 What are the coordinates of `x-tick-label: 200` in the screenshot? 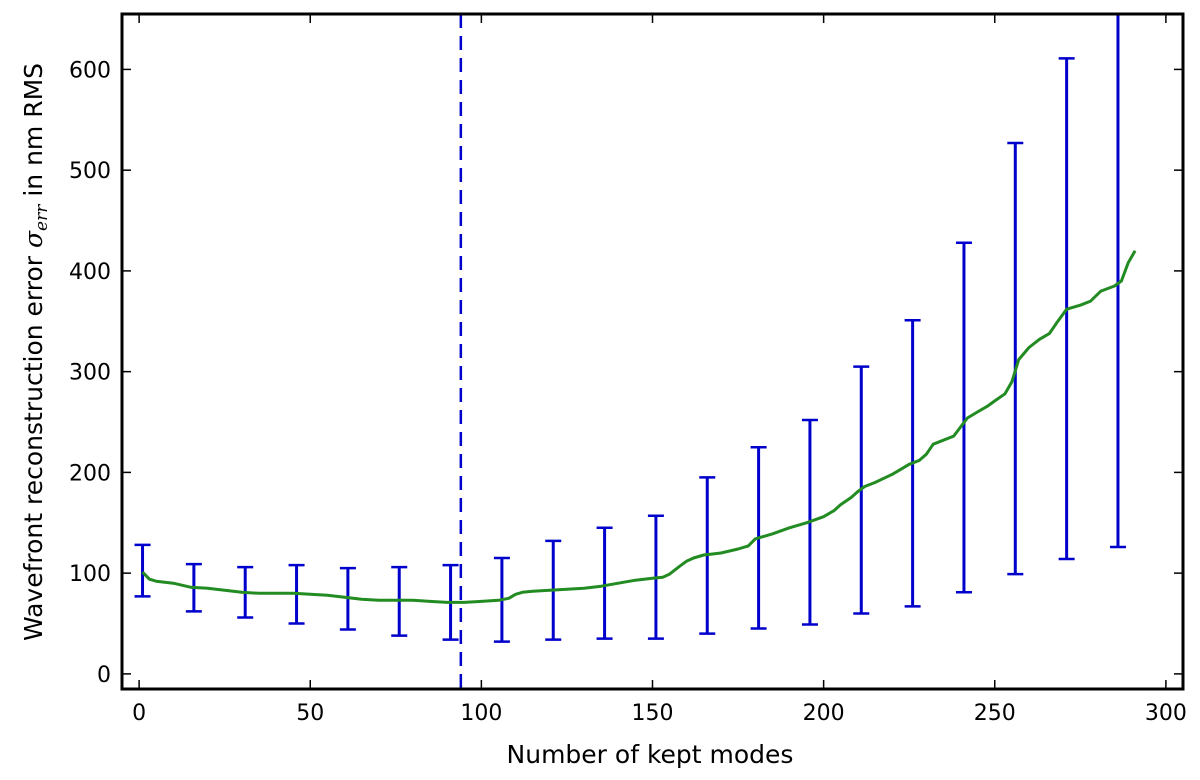 It's located at (824, 713).